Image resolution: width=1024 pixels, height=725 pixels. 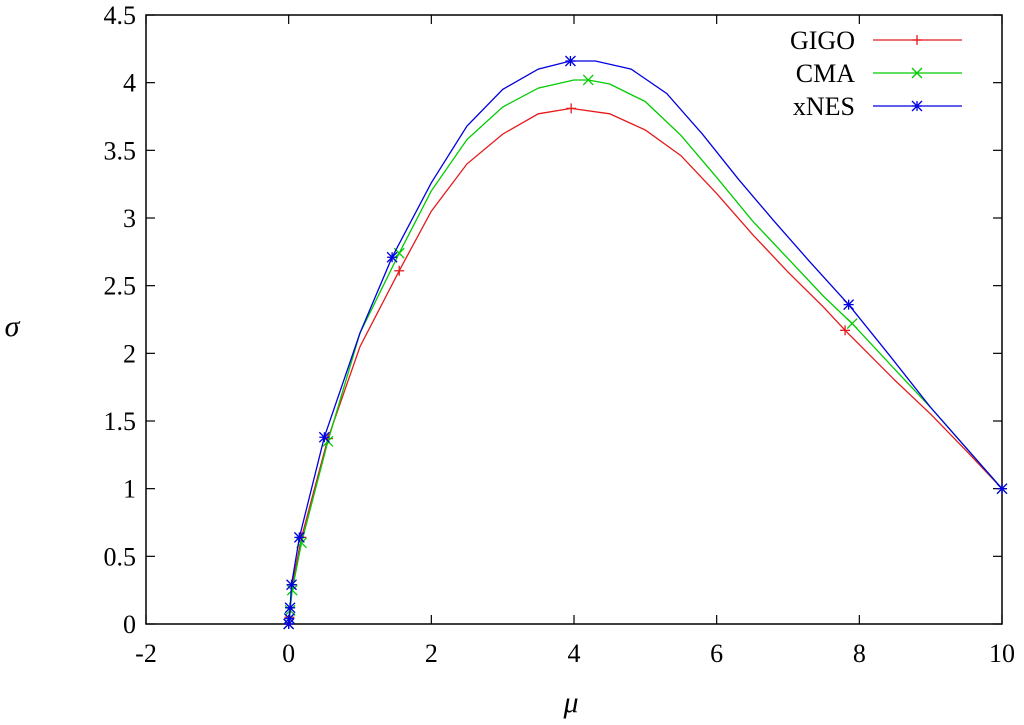 What do you see at coordinates (129, 353) in the screenshot?
I see `y-tick-label: 2` at bounding box center [129, 353].